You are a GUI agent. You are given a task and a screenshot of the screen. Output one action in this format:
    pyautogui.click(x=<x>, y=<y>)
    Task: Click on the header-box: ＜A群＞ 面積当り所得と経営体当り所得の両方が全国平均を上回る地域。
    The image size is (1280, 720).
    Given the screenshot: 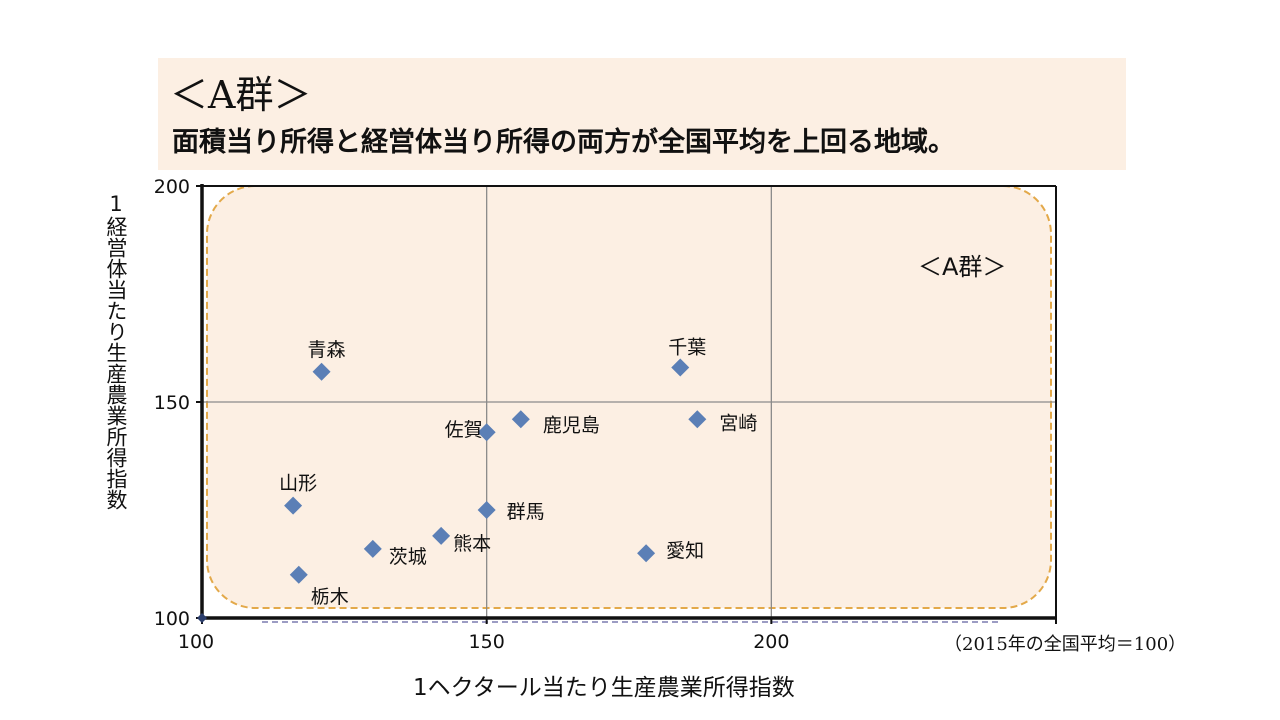 What is the action you would take?
    pyautogui.click(x=642, y=114)
    